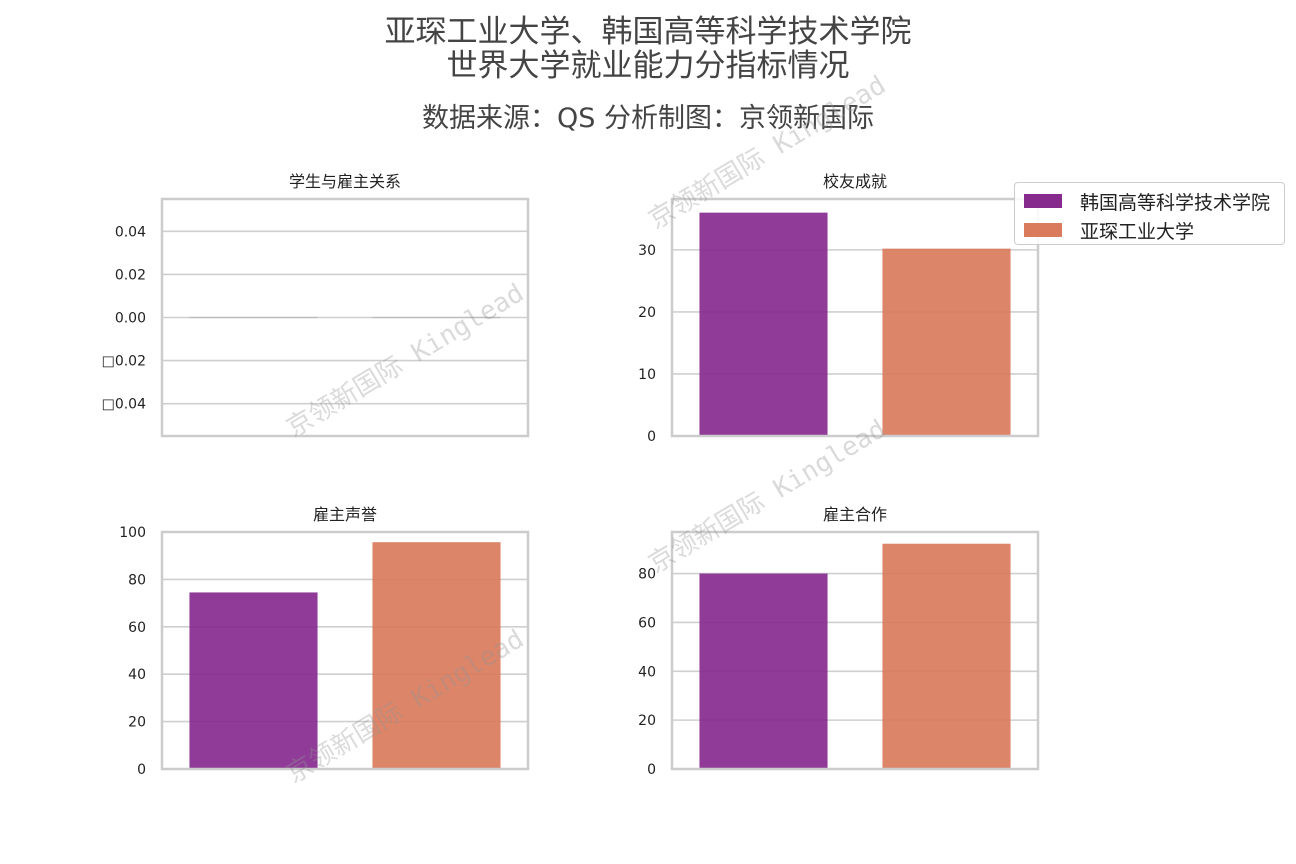  I want to click on subplot-1: □0.04 □0.02 0.00 0.02 0.04 学生与雇主关系, so click(316, 305).